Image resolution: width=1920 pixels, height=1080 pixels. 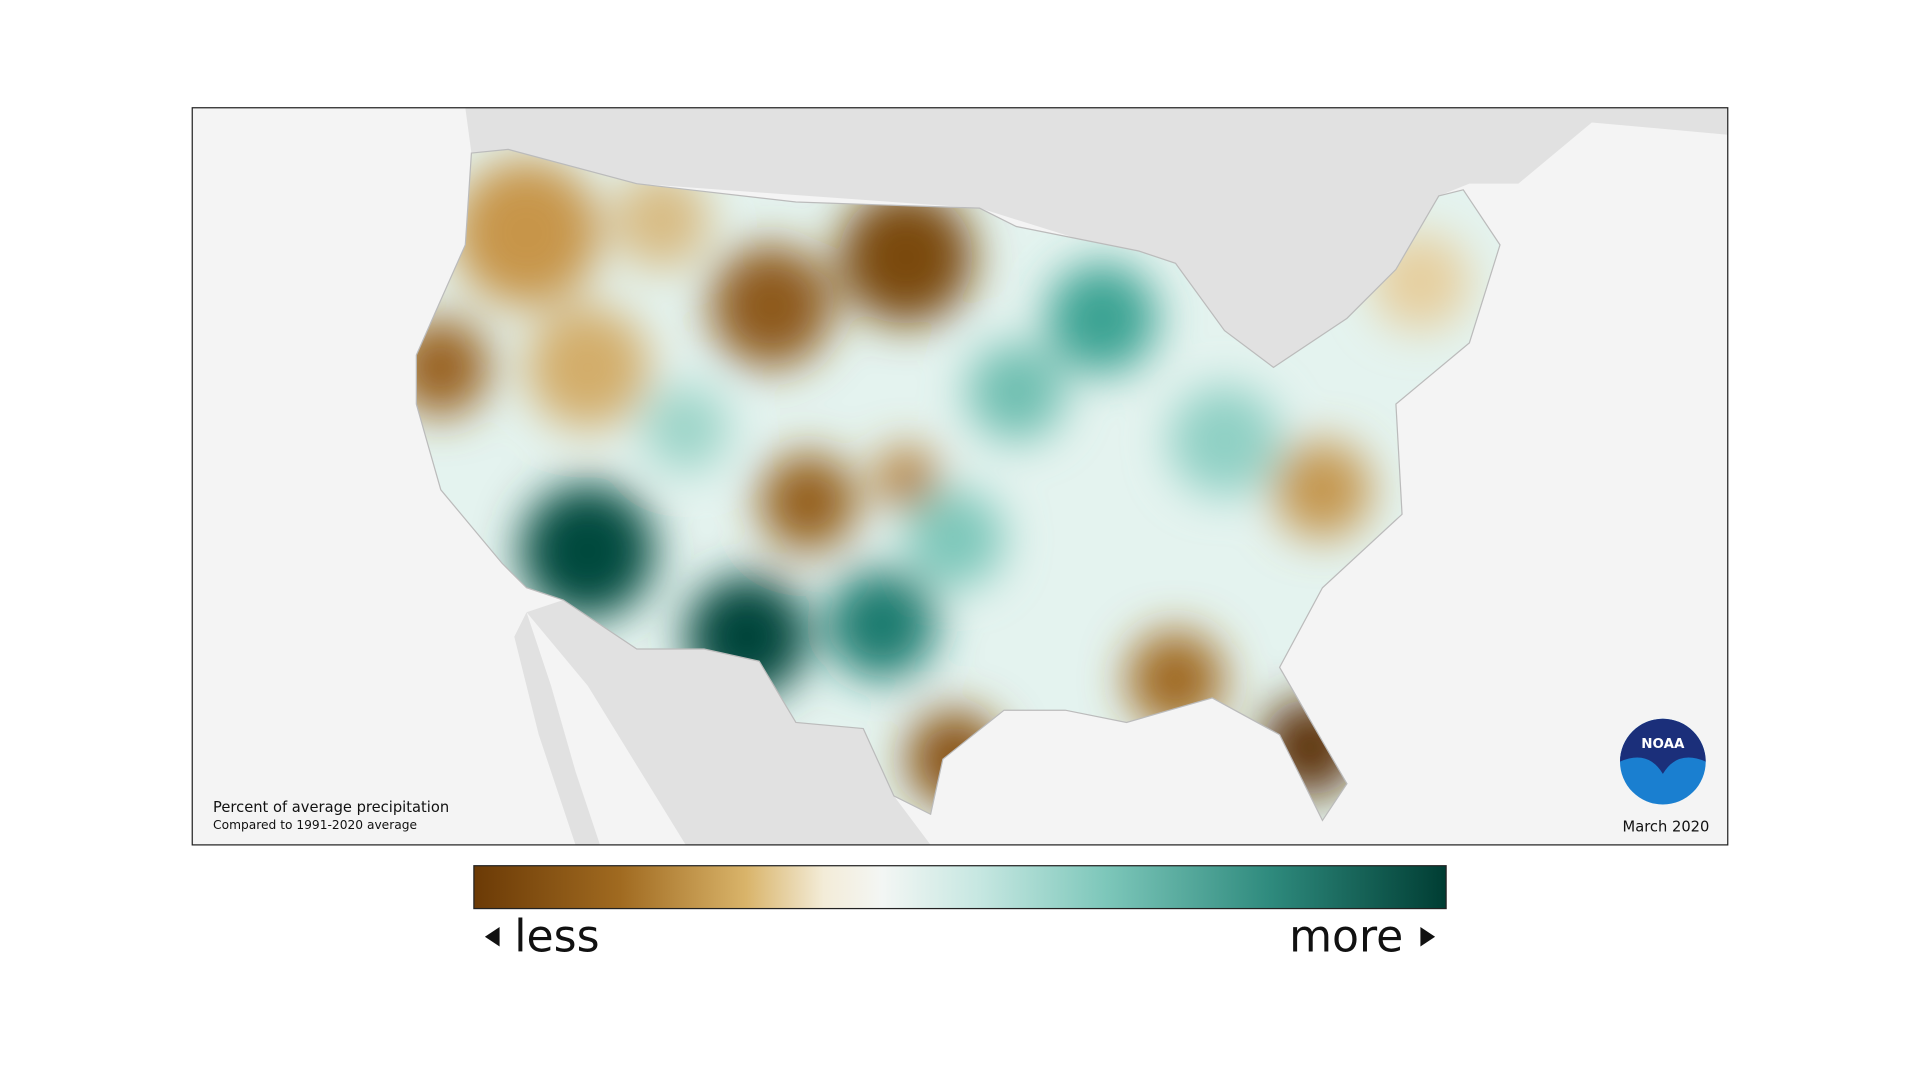 I want to click on date: March 2020, so click(x=1666, y=826).